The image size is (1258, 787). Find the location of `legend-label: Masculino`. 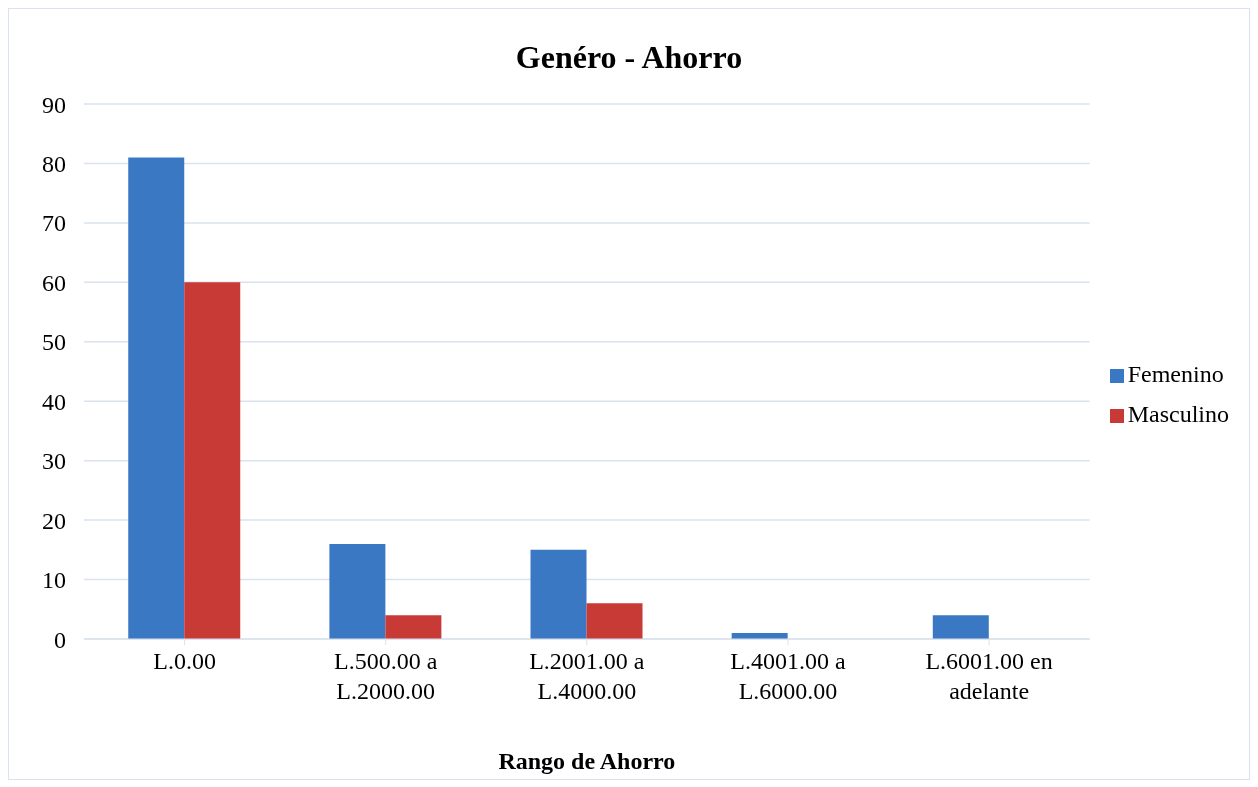

legend-label: Masculino is located at coordinates (1178, 414).